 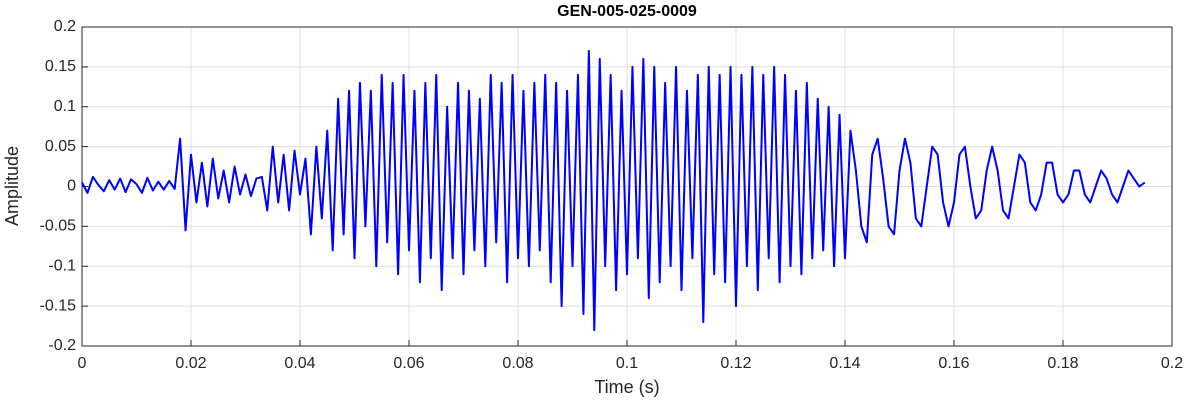 What do you see at coordinates (62, 345) in the screenshot?
I see `y-tick-label: -0.2` at bounding box center [62, 345].